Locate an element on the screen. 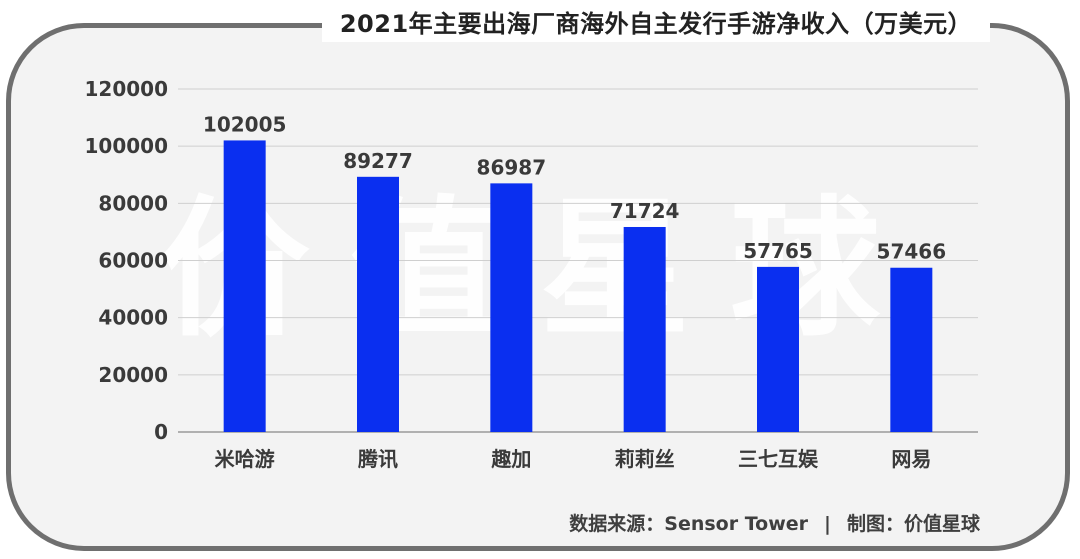 This screenshot has width=1080, height=559. chart-title: 2021年主要出海厂商海外自主发行手游净收入（万美元） is located at coordinates (656, 24).